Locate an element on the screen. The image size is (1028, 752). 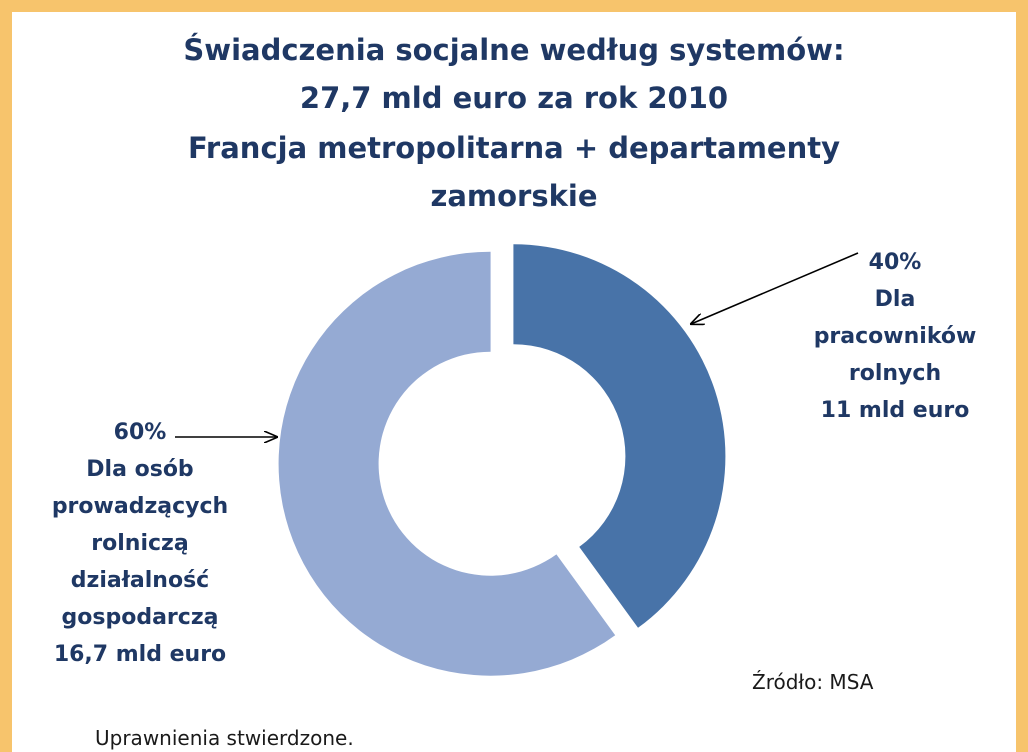
chart-title: Świadczenia socjalne według systemów: is located at coordinates (514, 50).